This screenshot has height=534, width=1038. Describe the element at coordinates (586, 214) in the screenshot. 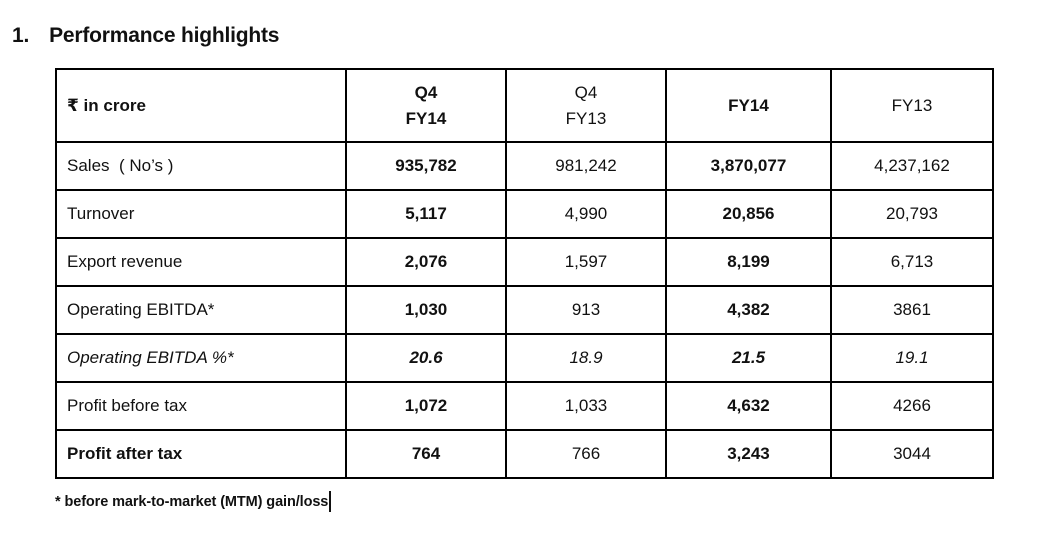

I see `table-cell: 4,990` at that location.